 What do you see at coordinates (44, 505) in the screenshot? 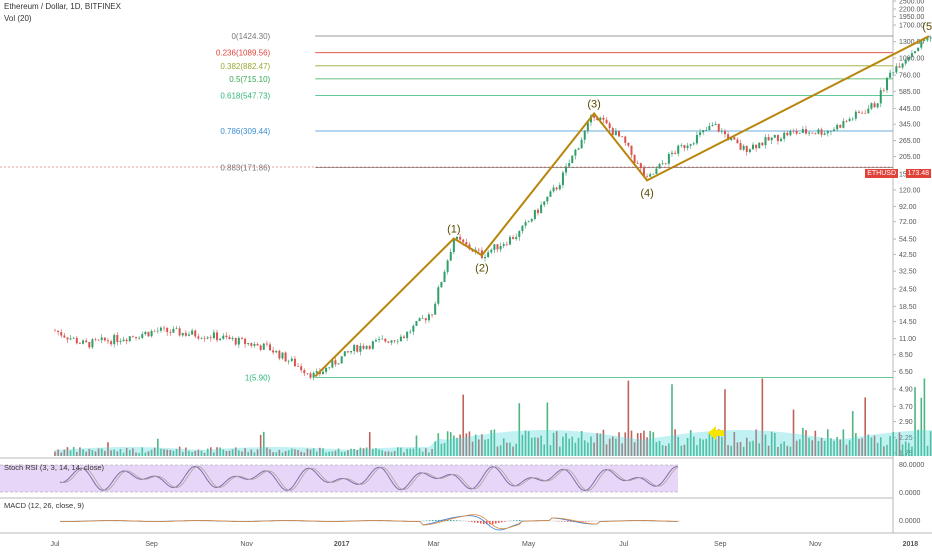
I see `macd-label: MACD (12, 26, close, 9)` at bounding box center [44, 505].